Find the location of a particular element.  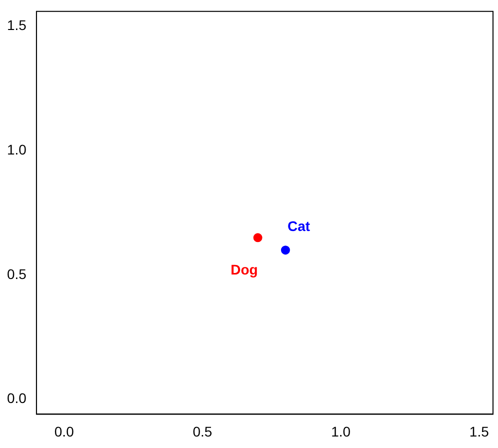

series-label: Cat is located at coordinates (298, 226).